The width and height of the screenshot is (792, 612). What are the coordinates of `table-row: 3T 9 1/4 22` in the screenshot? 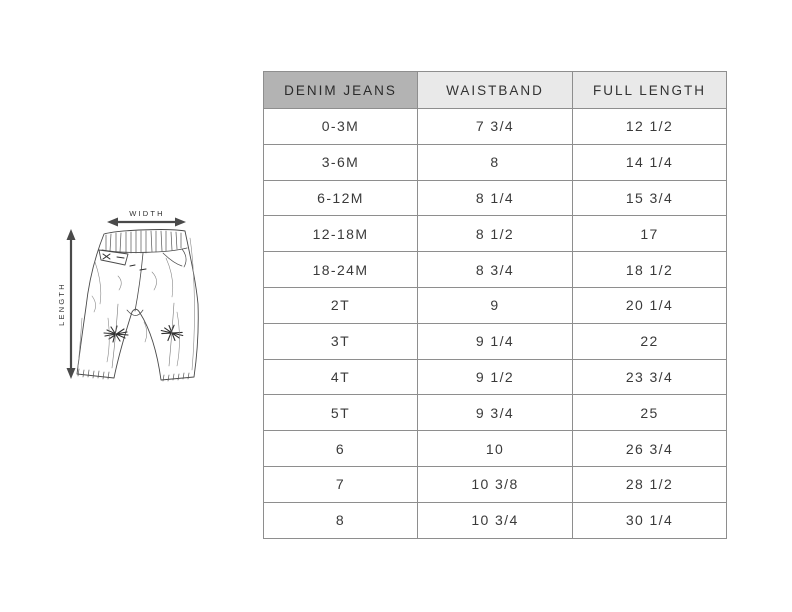 It's located at (495, 341).